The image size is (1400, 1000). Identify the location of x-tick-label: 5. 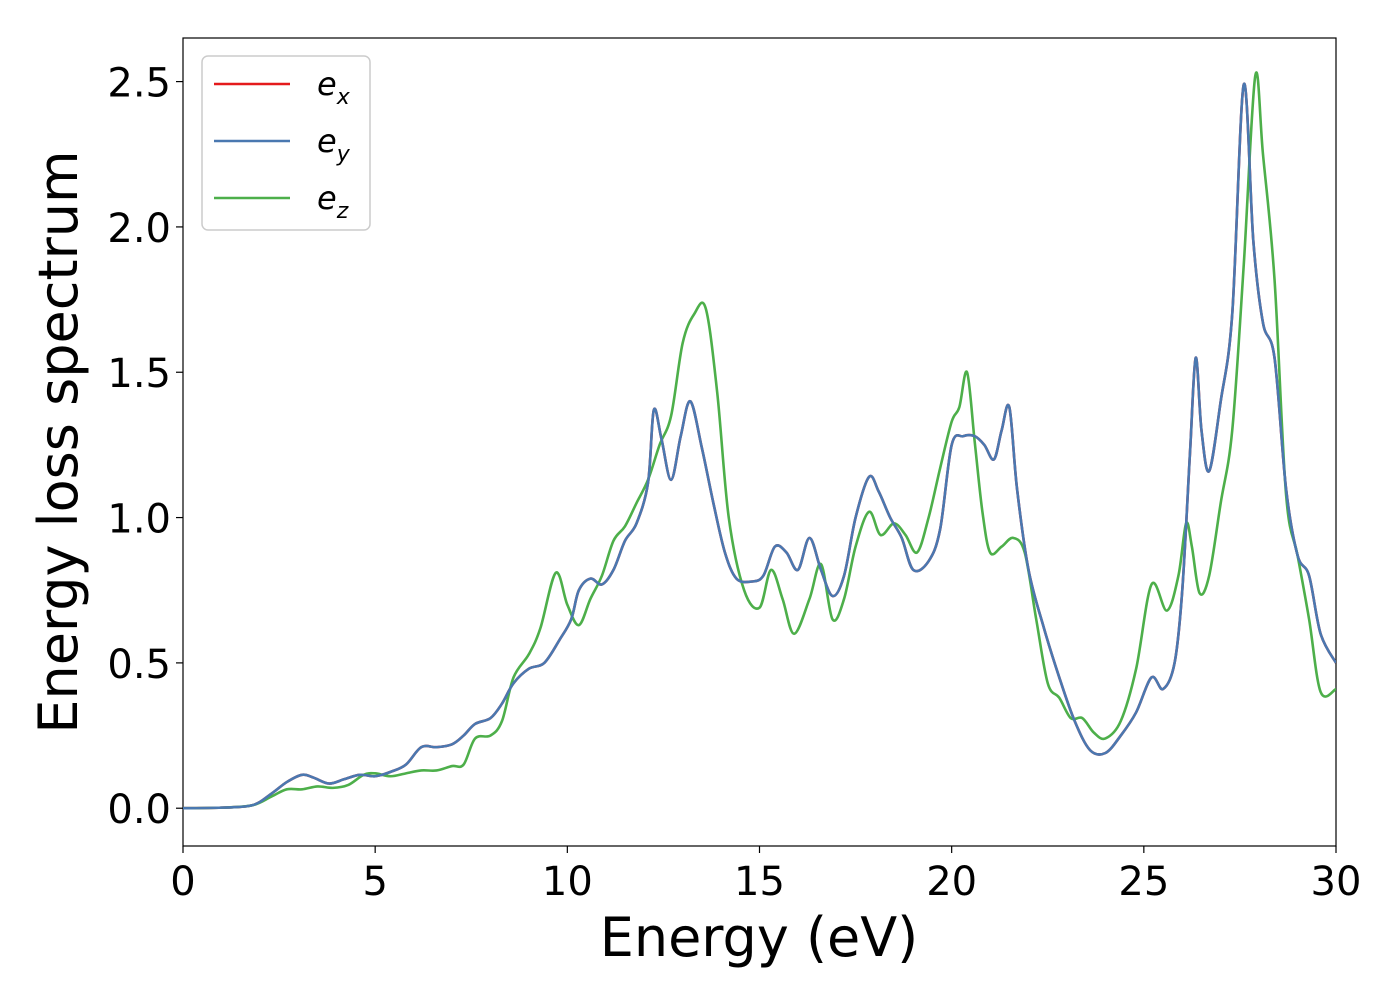
(374, 882).